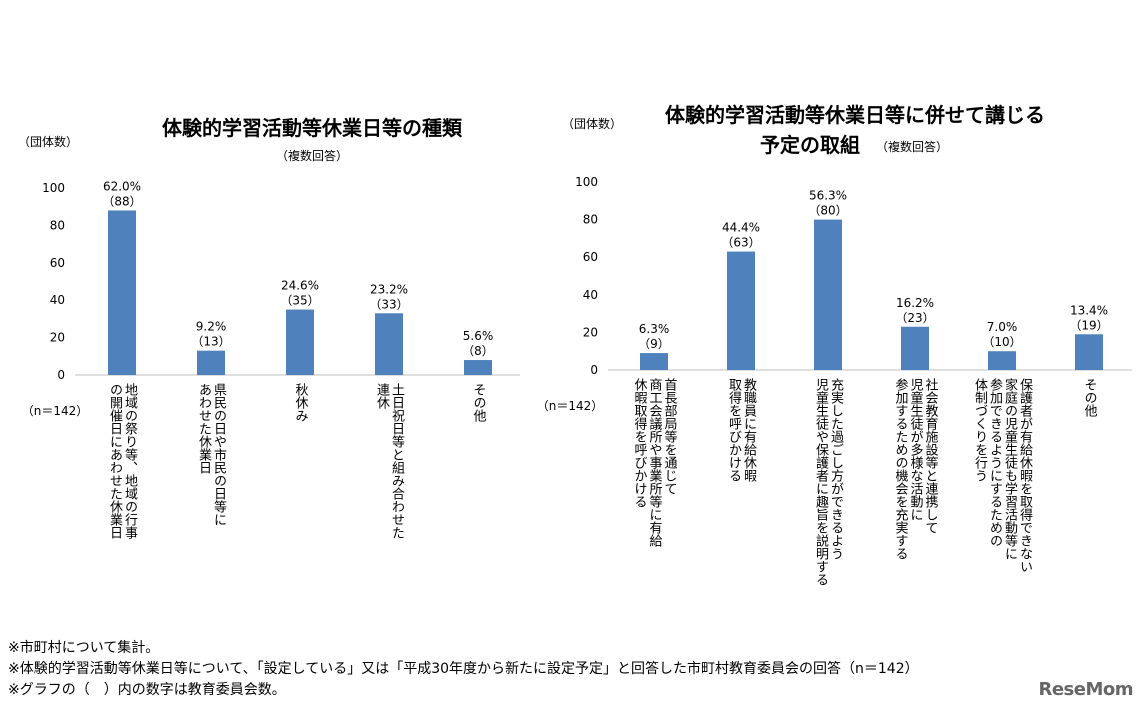 This screenshot has height=706, width=1145. Describe the element at coordinates (670, 436) in the screenshot. I see `right-category-label: 首長部局等を通じて` at that location.